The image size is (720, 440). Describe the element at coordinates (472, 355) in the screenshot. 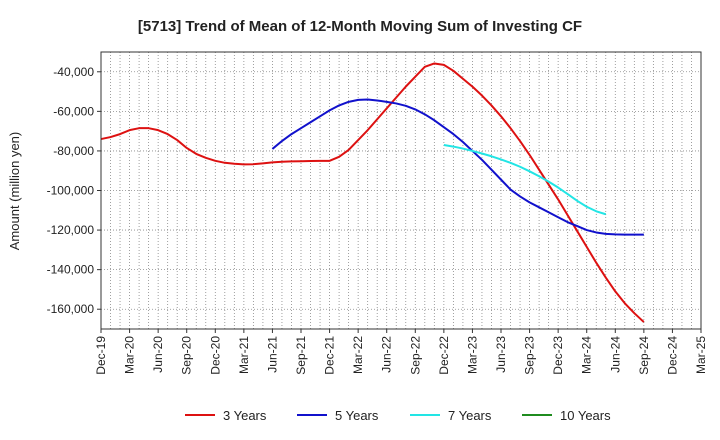

I see `x-tick-label: Mar-23` at that location.